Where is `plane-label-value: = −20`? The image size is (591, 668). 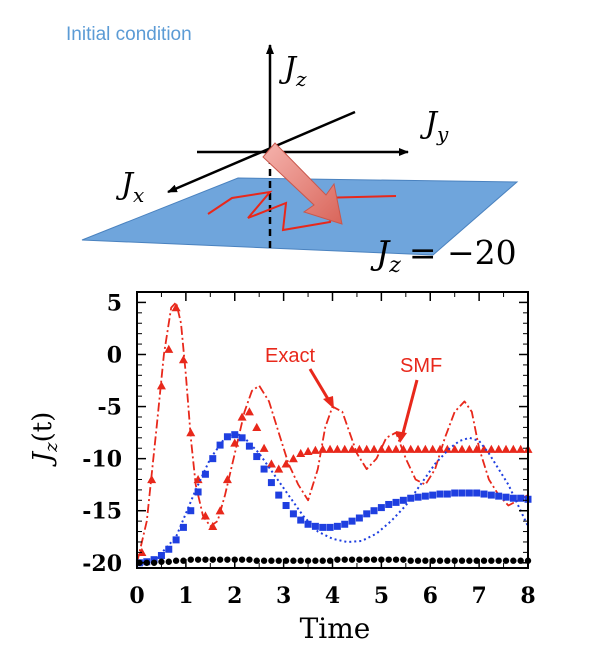 plane-label-value: = −20 is located at coordinates (463, 252).